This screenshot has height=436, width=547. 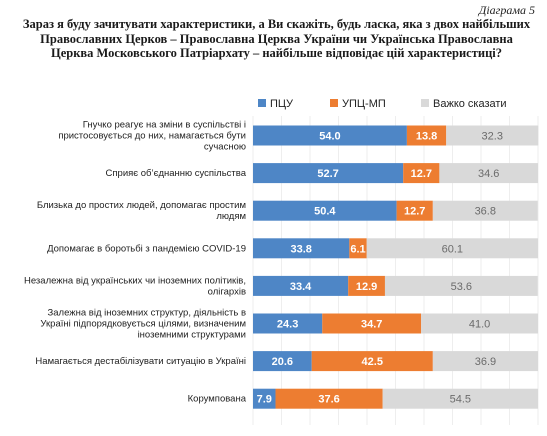 I want to click on value-label: 54.5, so click(x=460, y=400).